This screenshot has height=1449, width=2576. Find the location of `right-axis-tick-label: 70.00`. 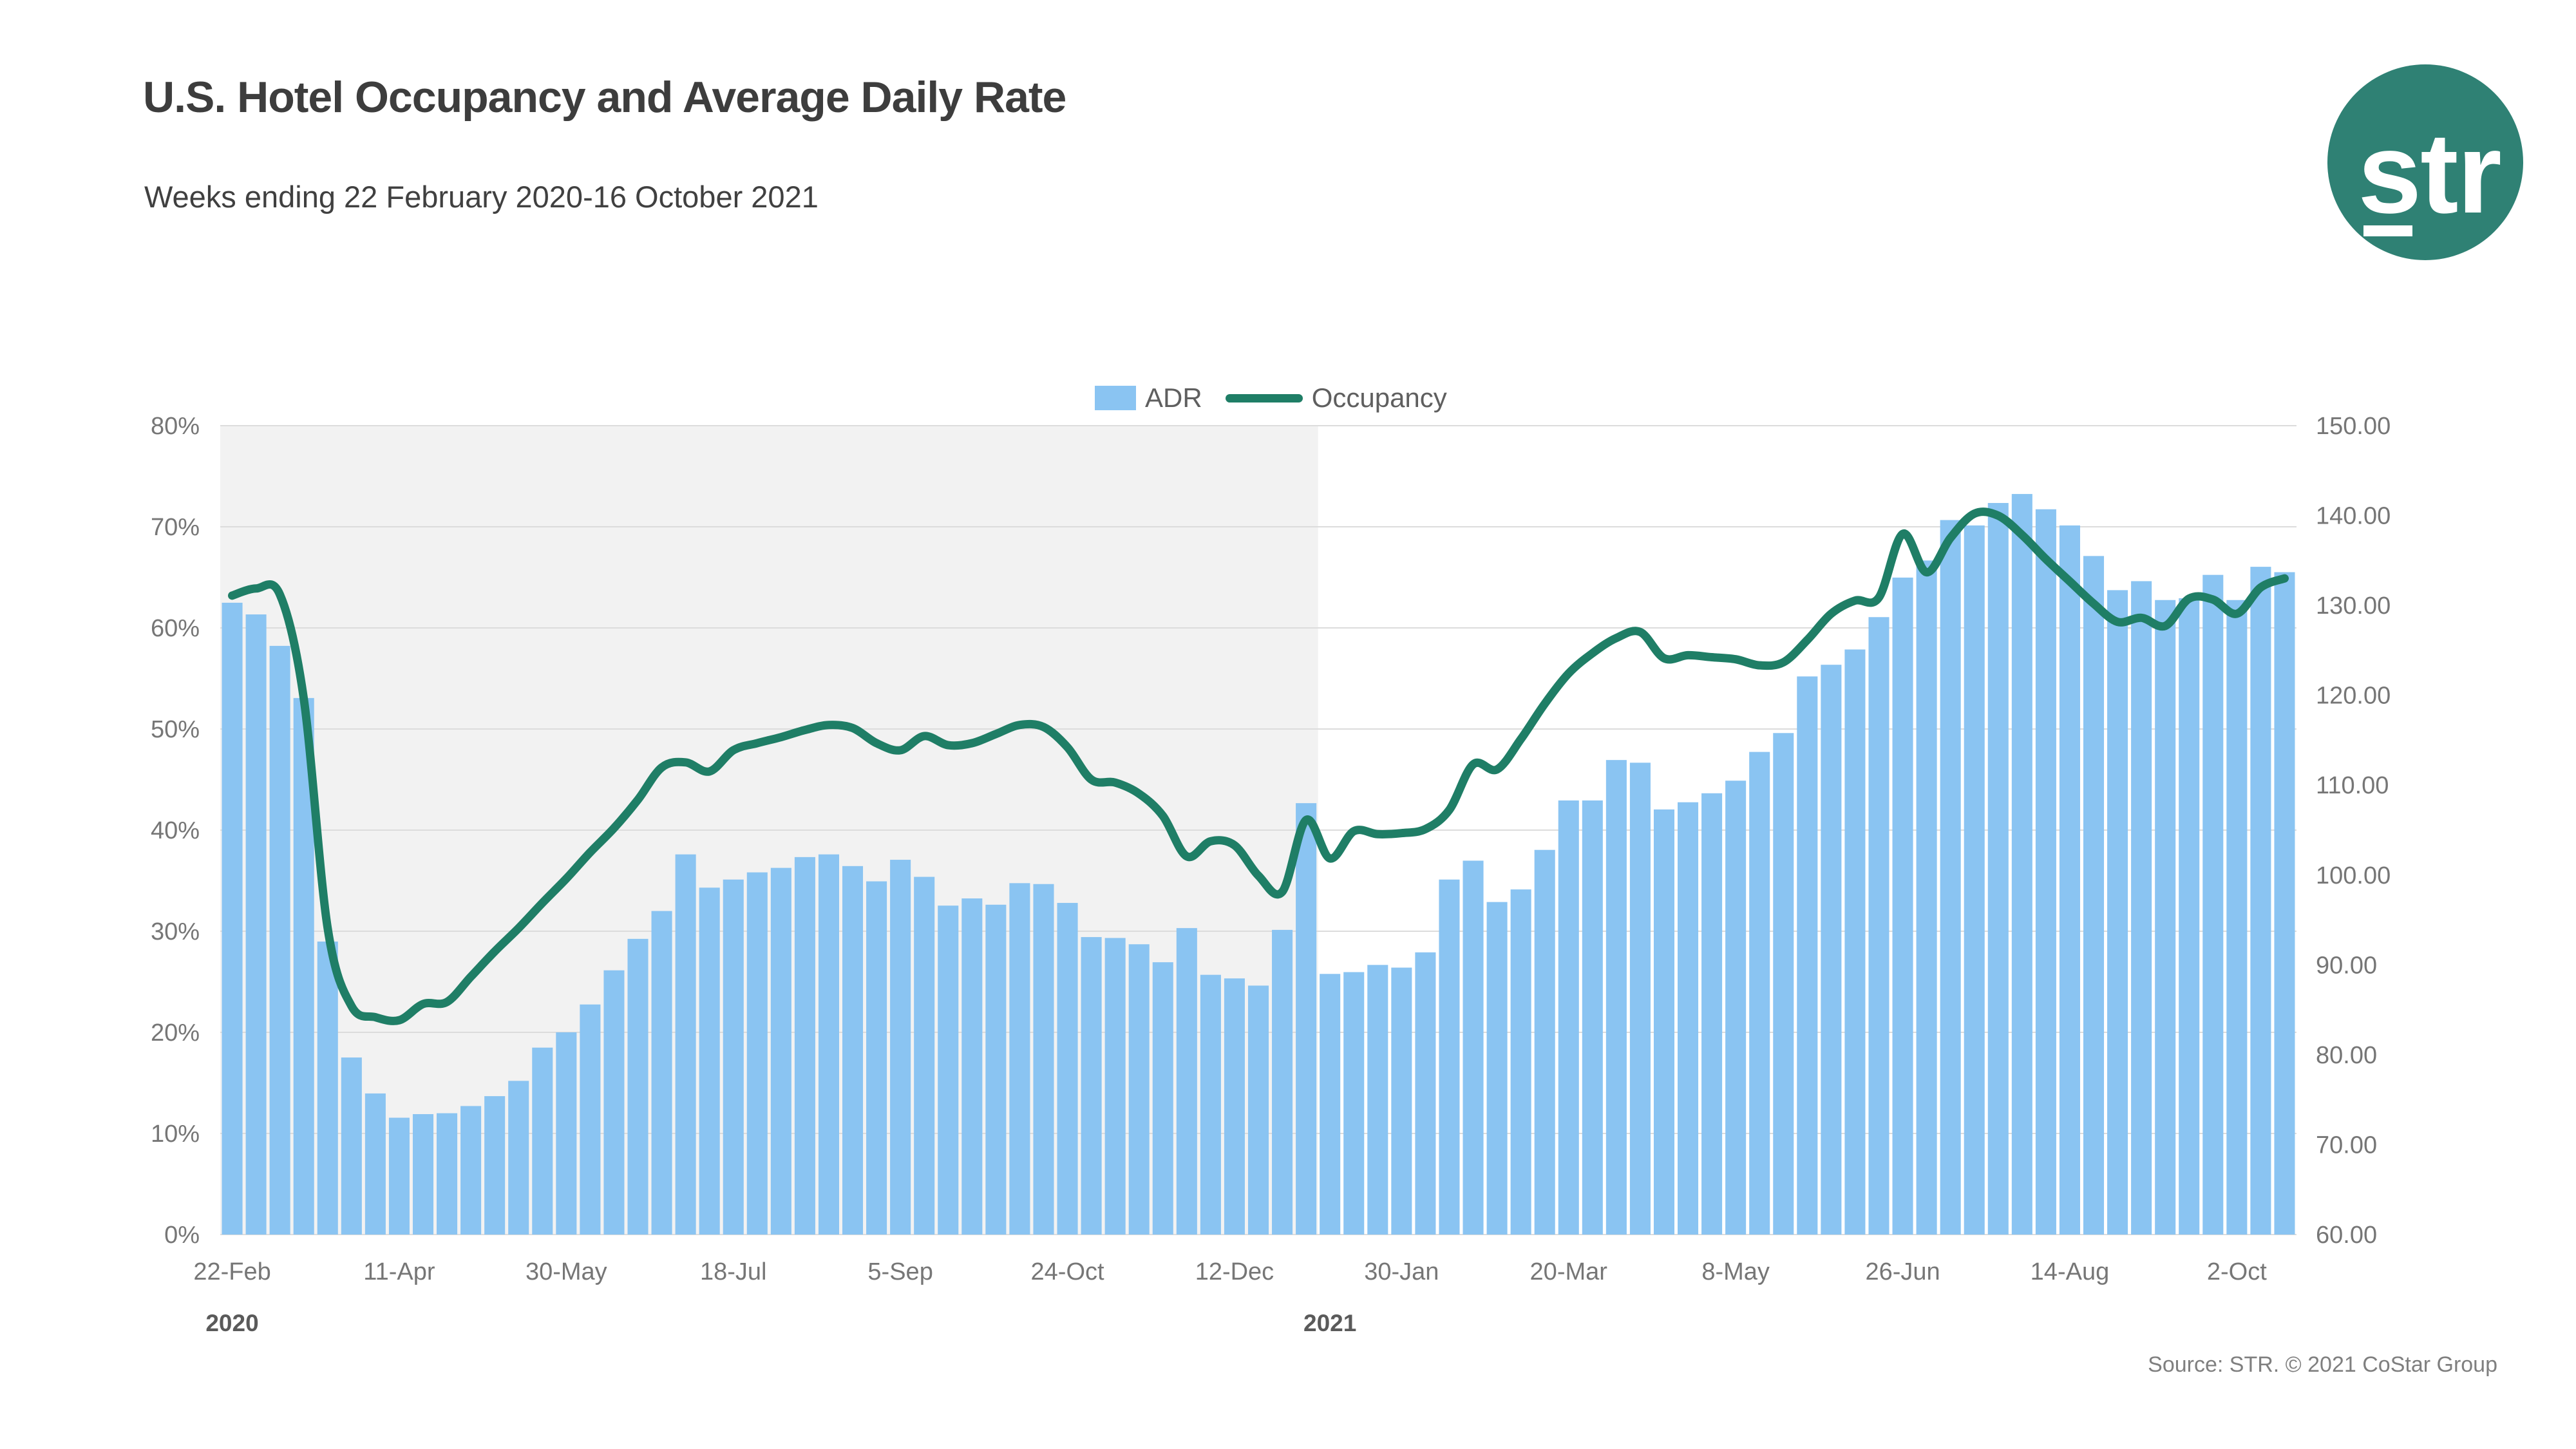

right-axis-tick-label: 70.00 is located at coordinates (2346, 1145).